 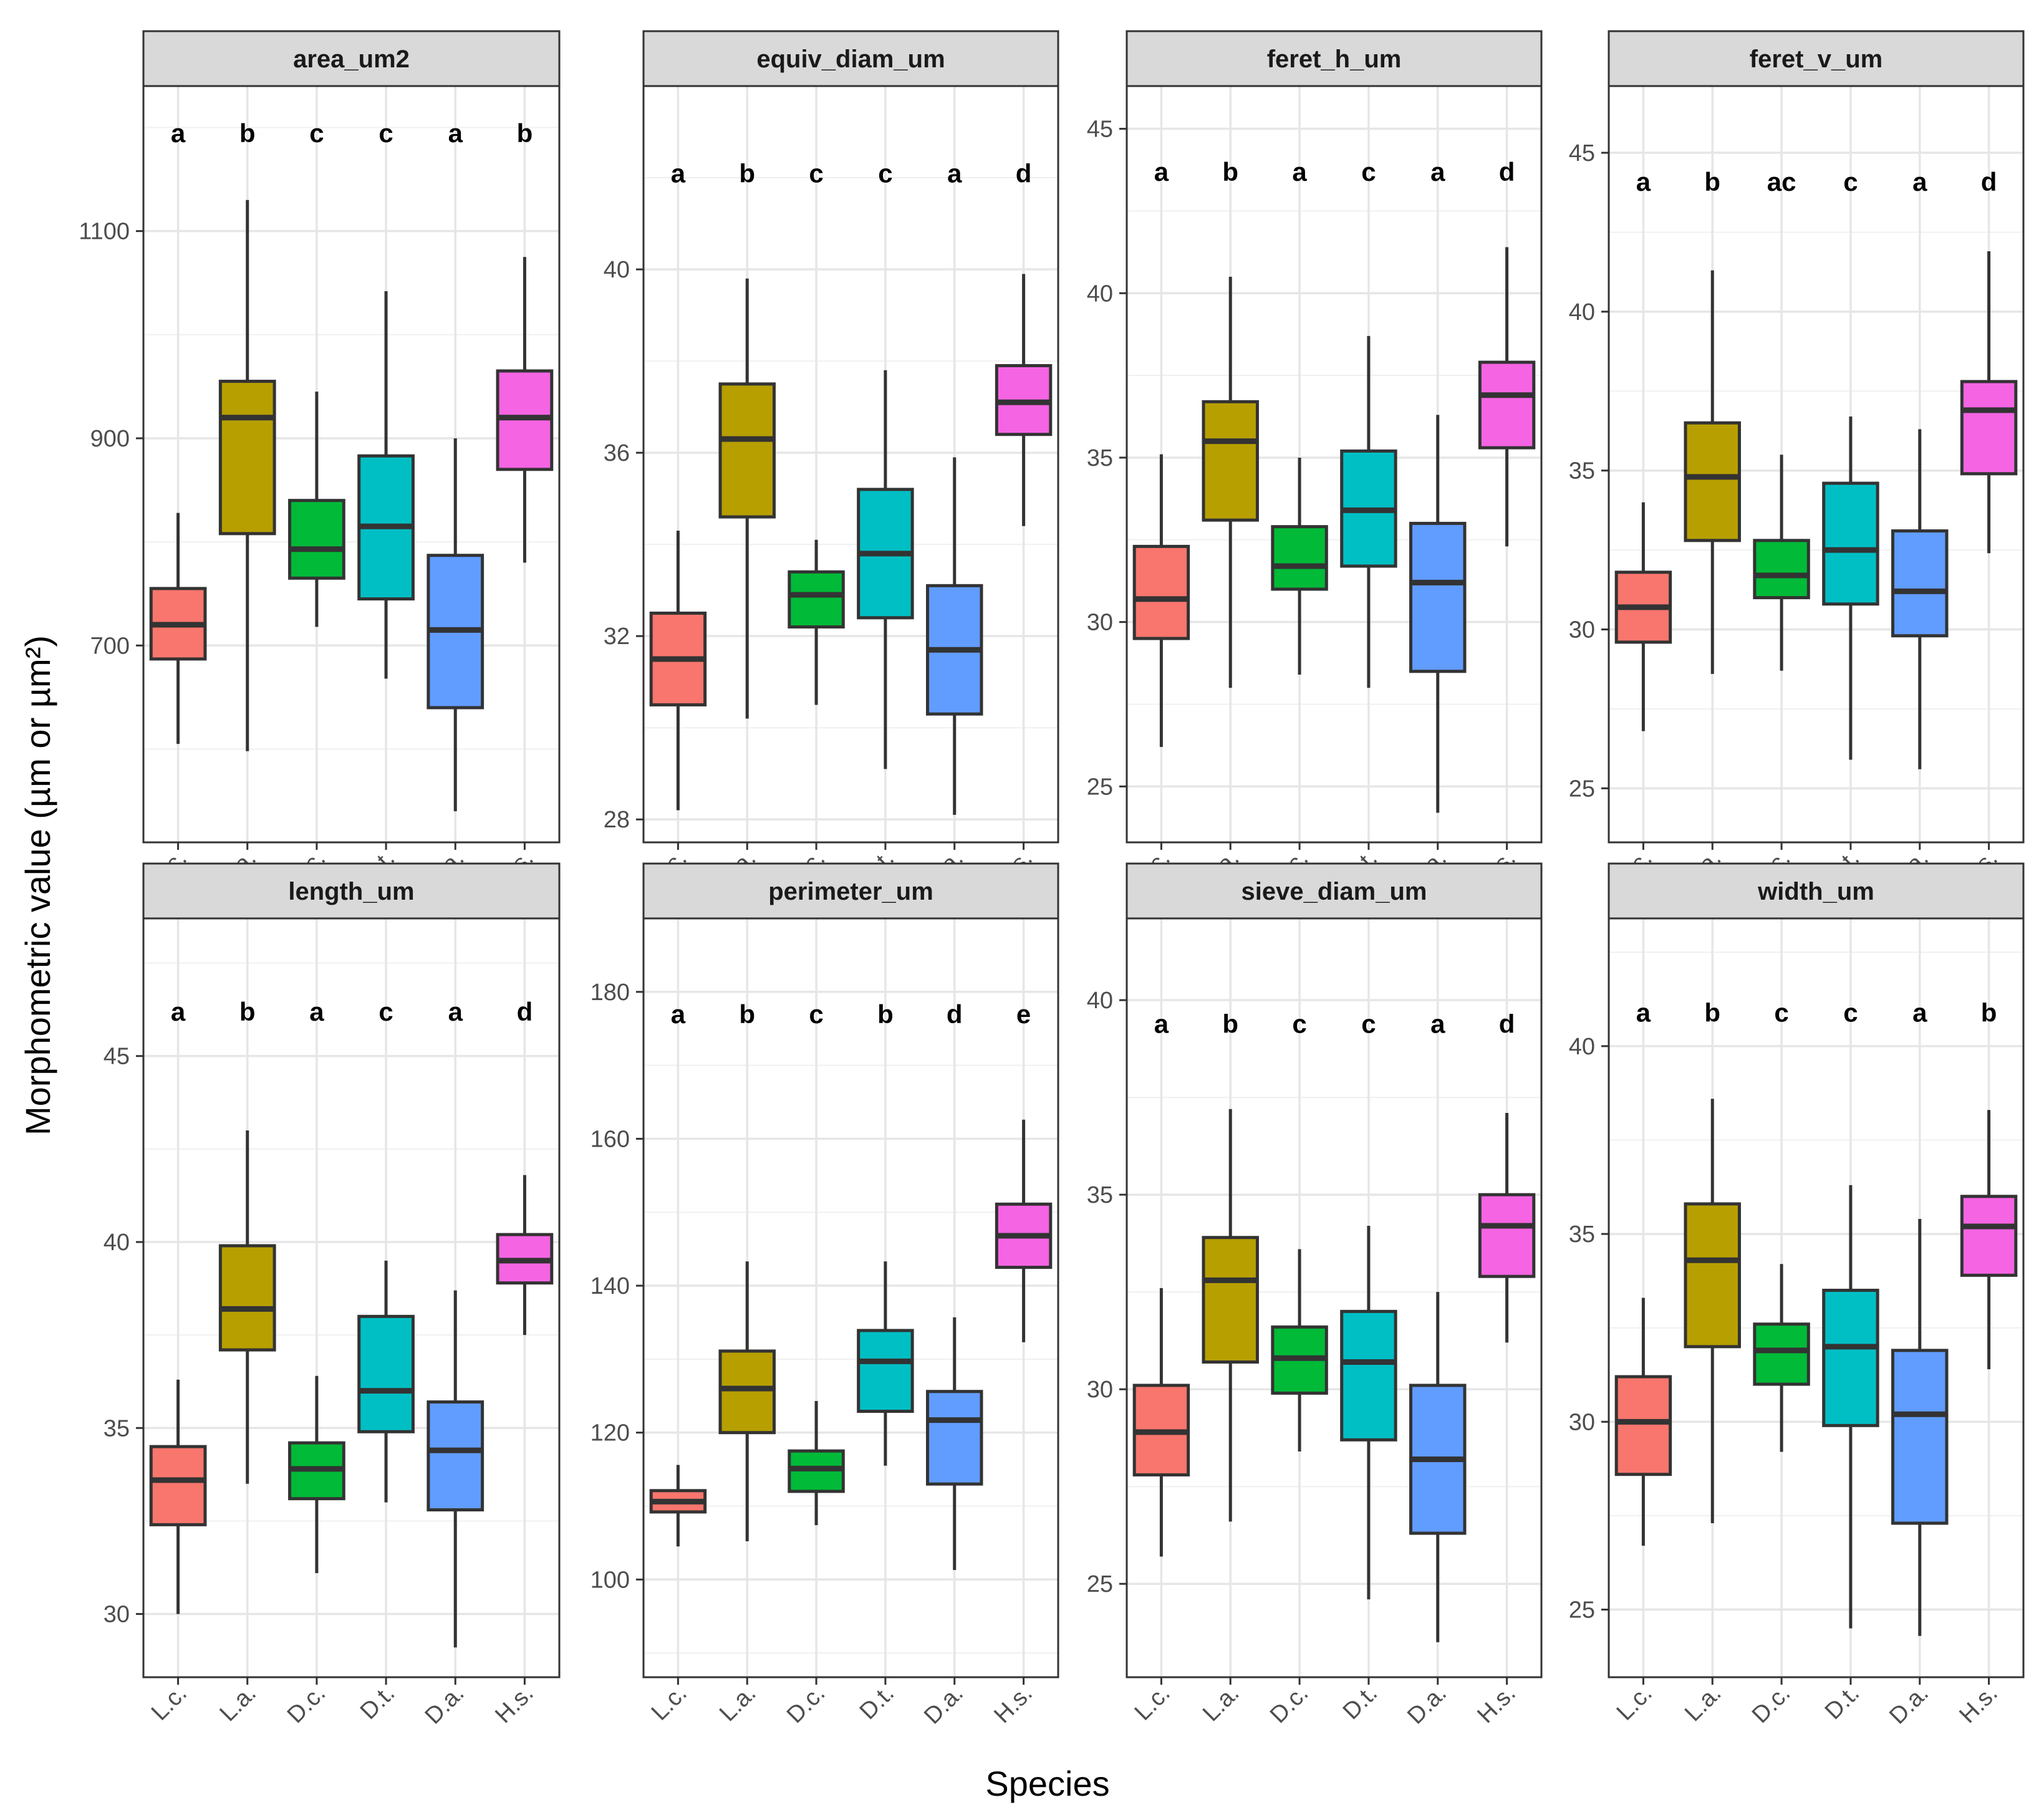 What do you see at coordinates (1334, 59) in the screenshot?
I see `strip-label: feret_h_um` at bounding box center [1334, 59].